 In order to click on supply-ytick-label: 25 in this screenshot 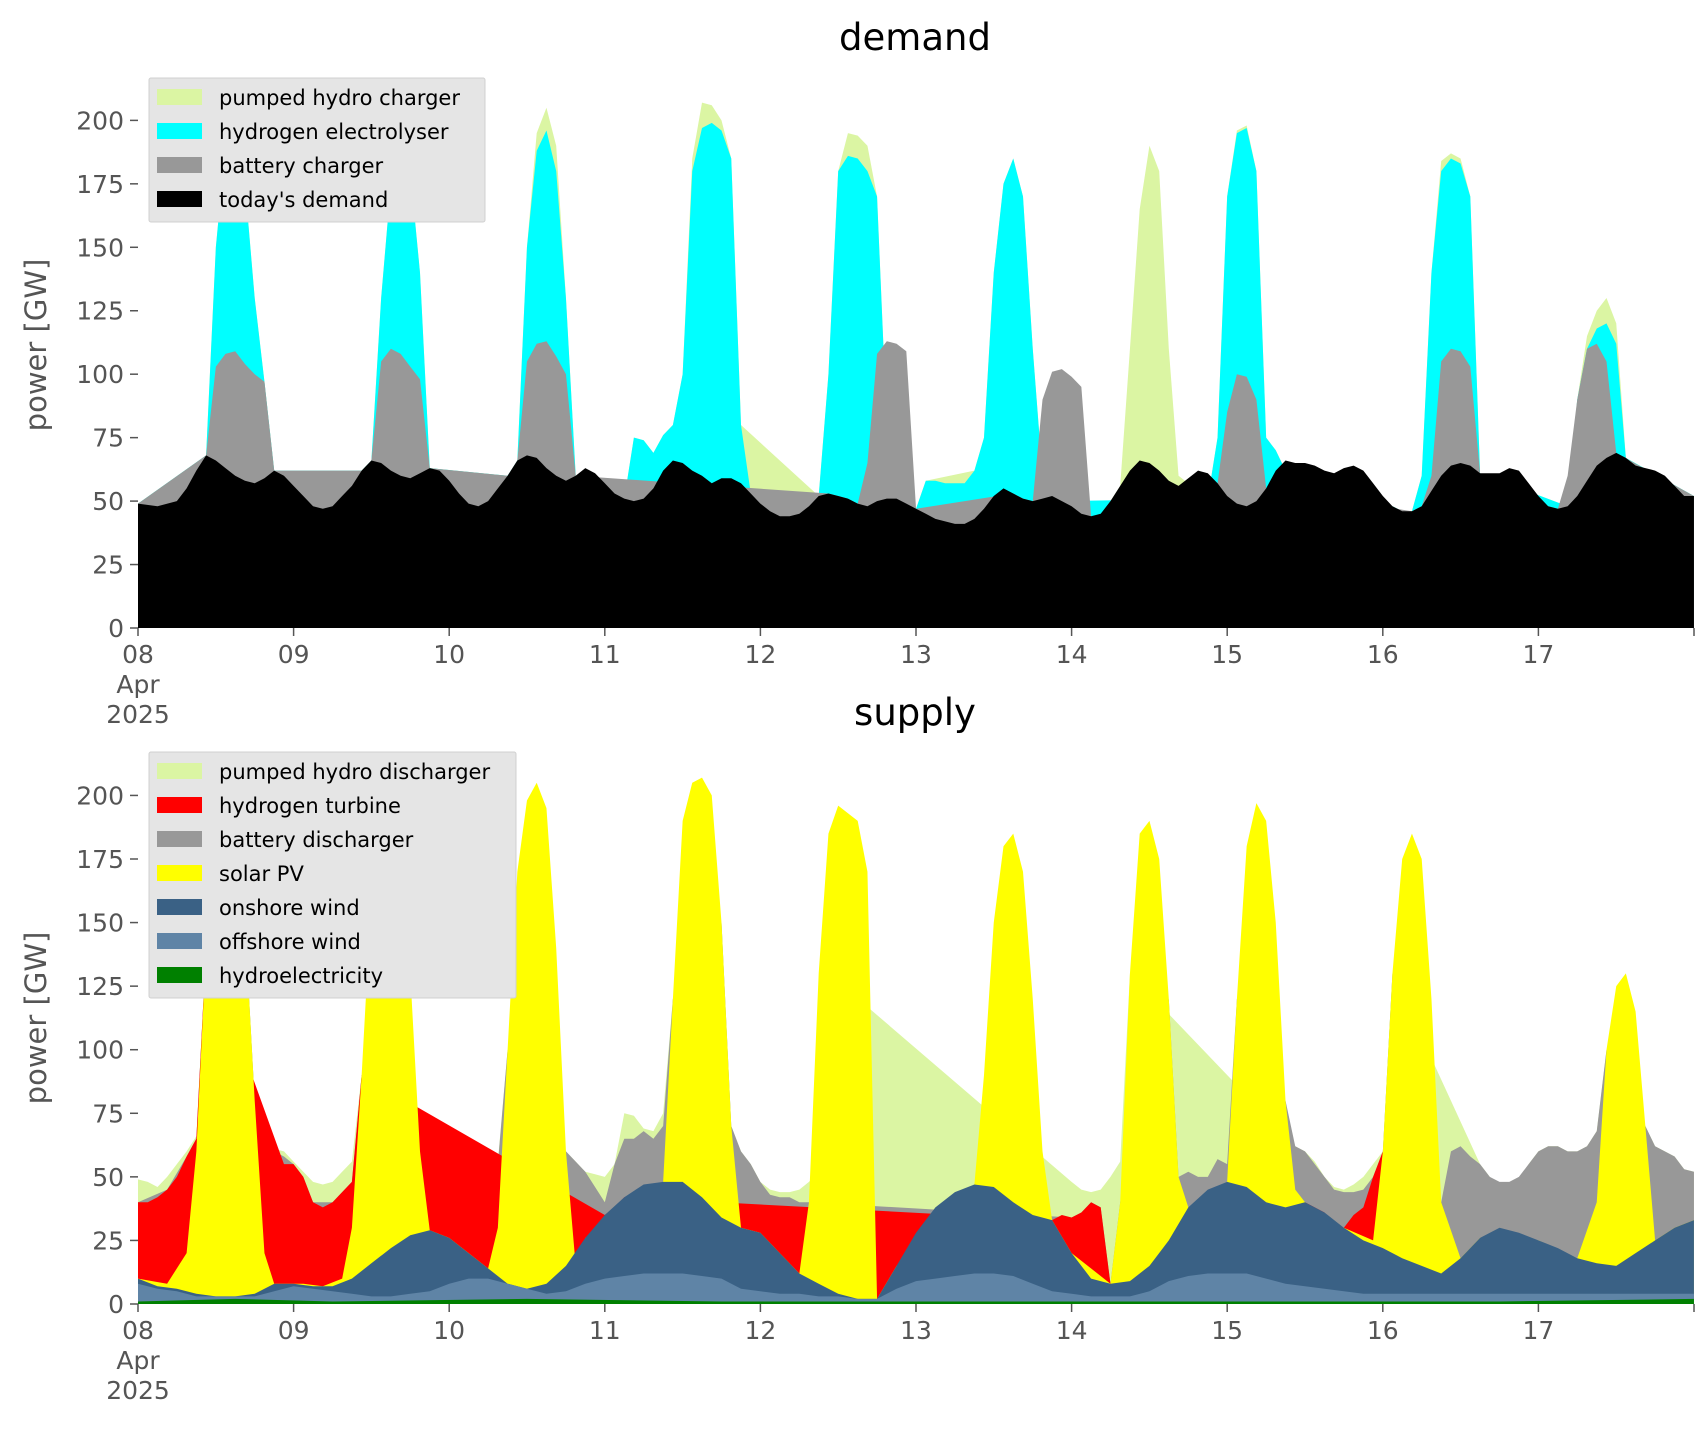, I will do `click(108, 1240)`.